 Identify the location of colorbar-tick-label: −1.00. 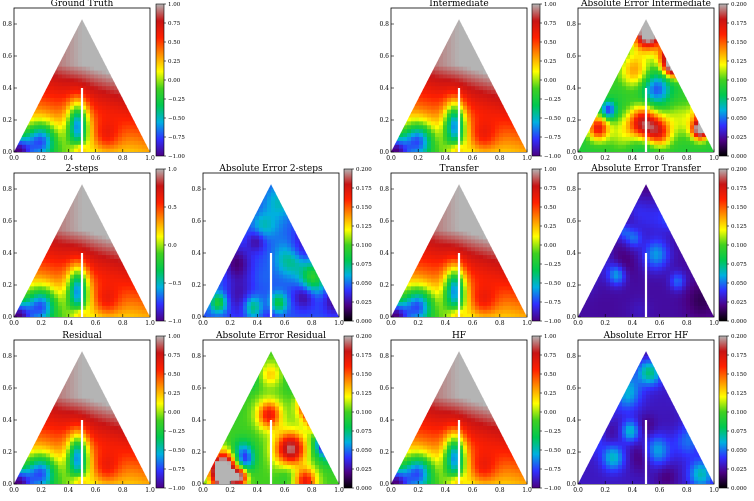
(552, 157).